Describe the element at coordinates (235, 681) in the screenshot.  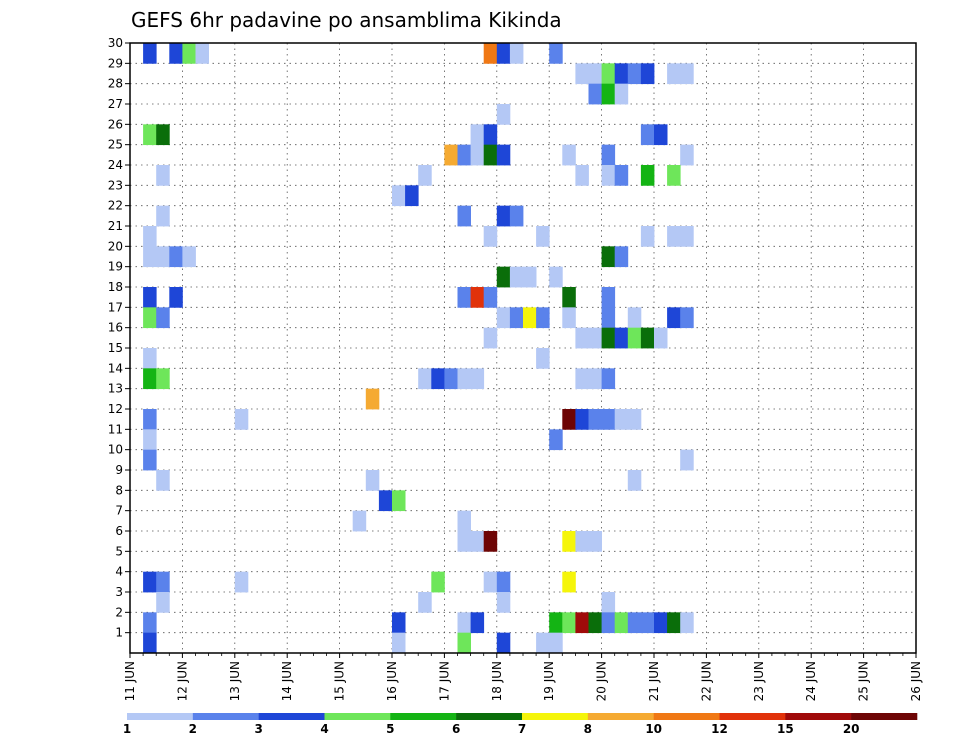
I see `x-tick-label: 13 JUN` at that location.